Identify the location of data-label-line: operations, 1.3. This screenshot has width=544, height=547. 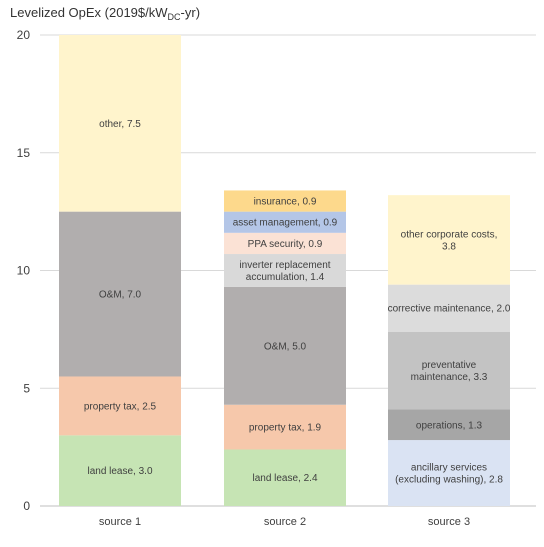
(449, 425).